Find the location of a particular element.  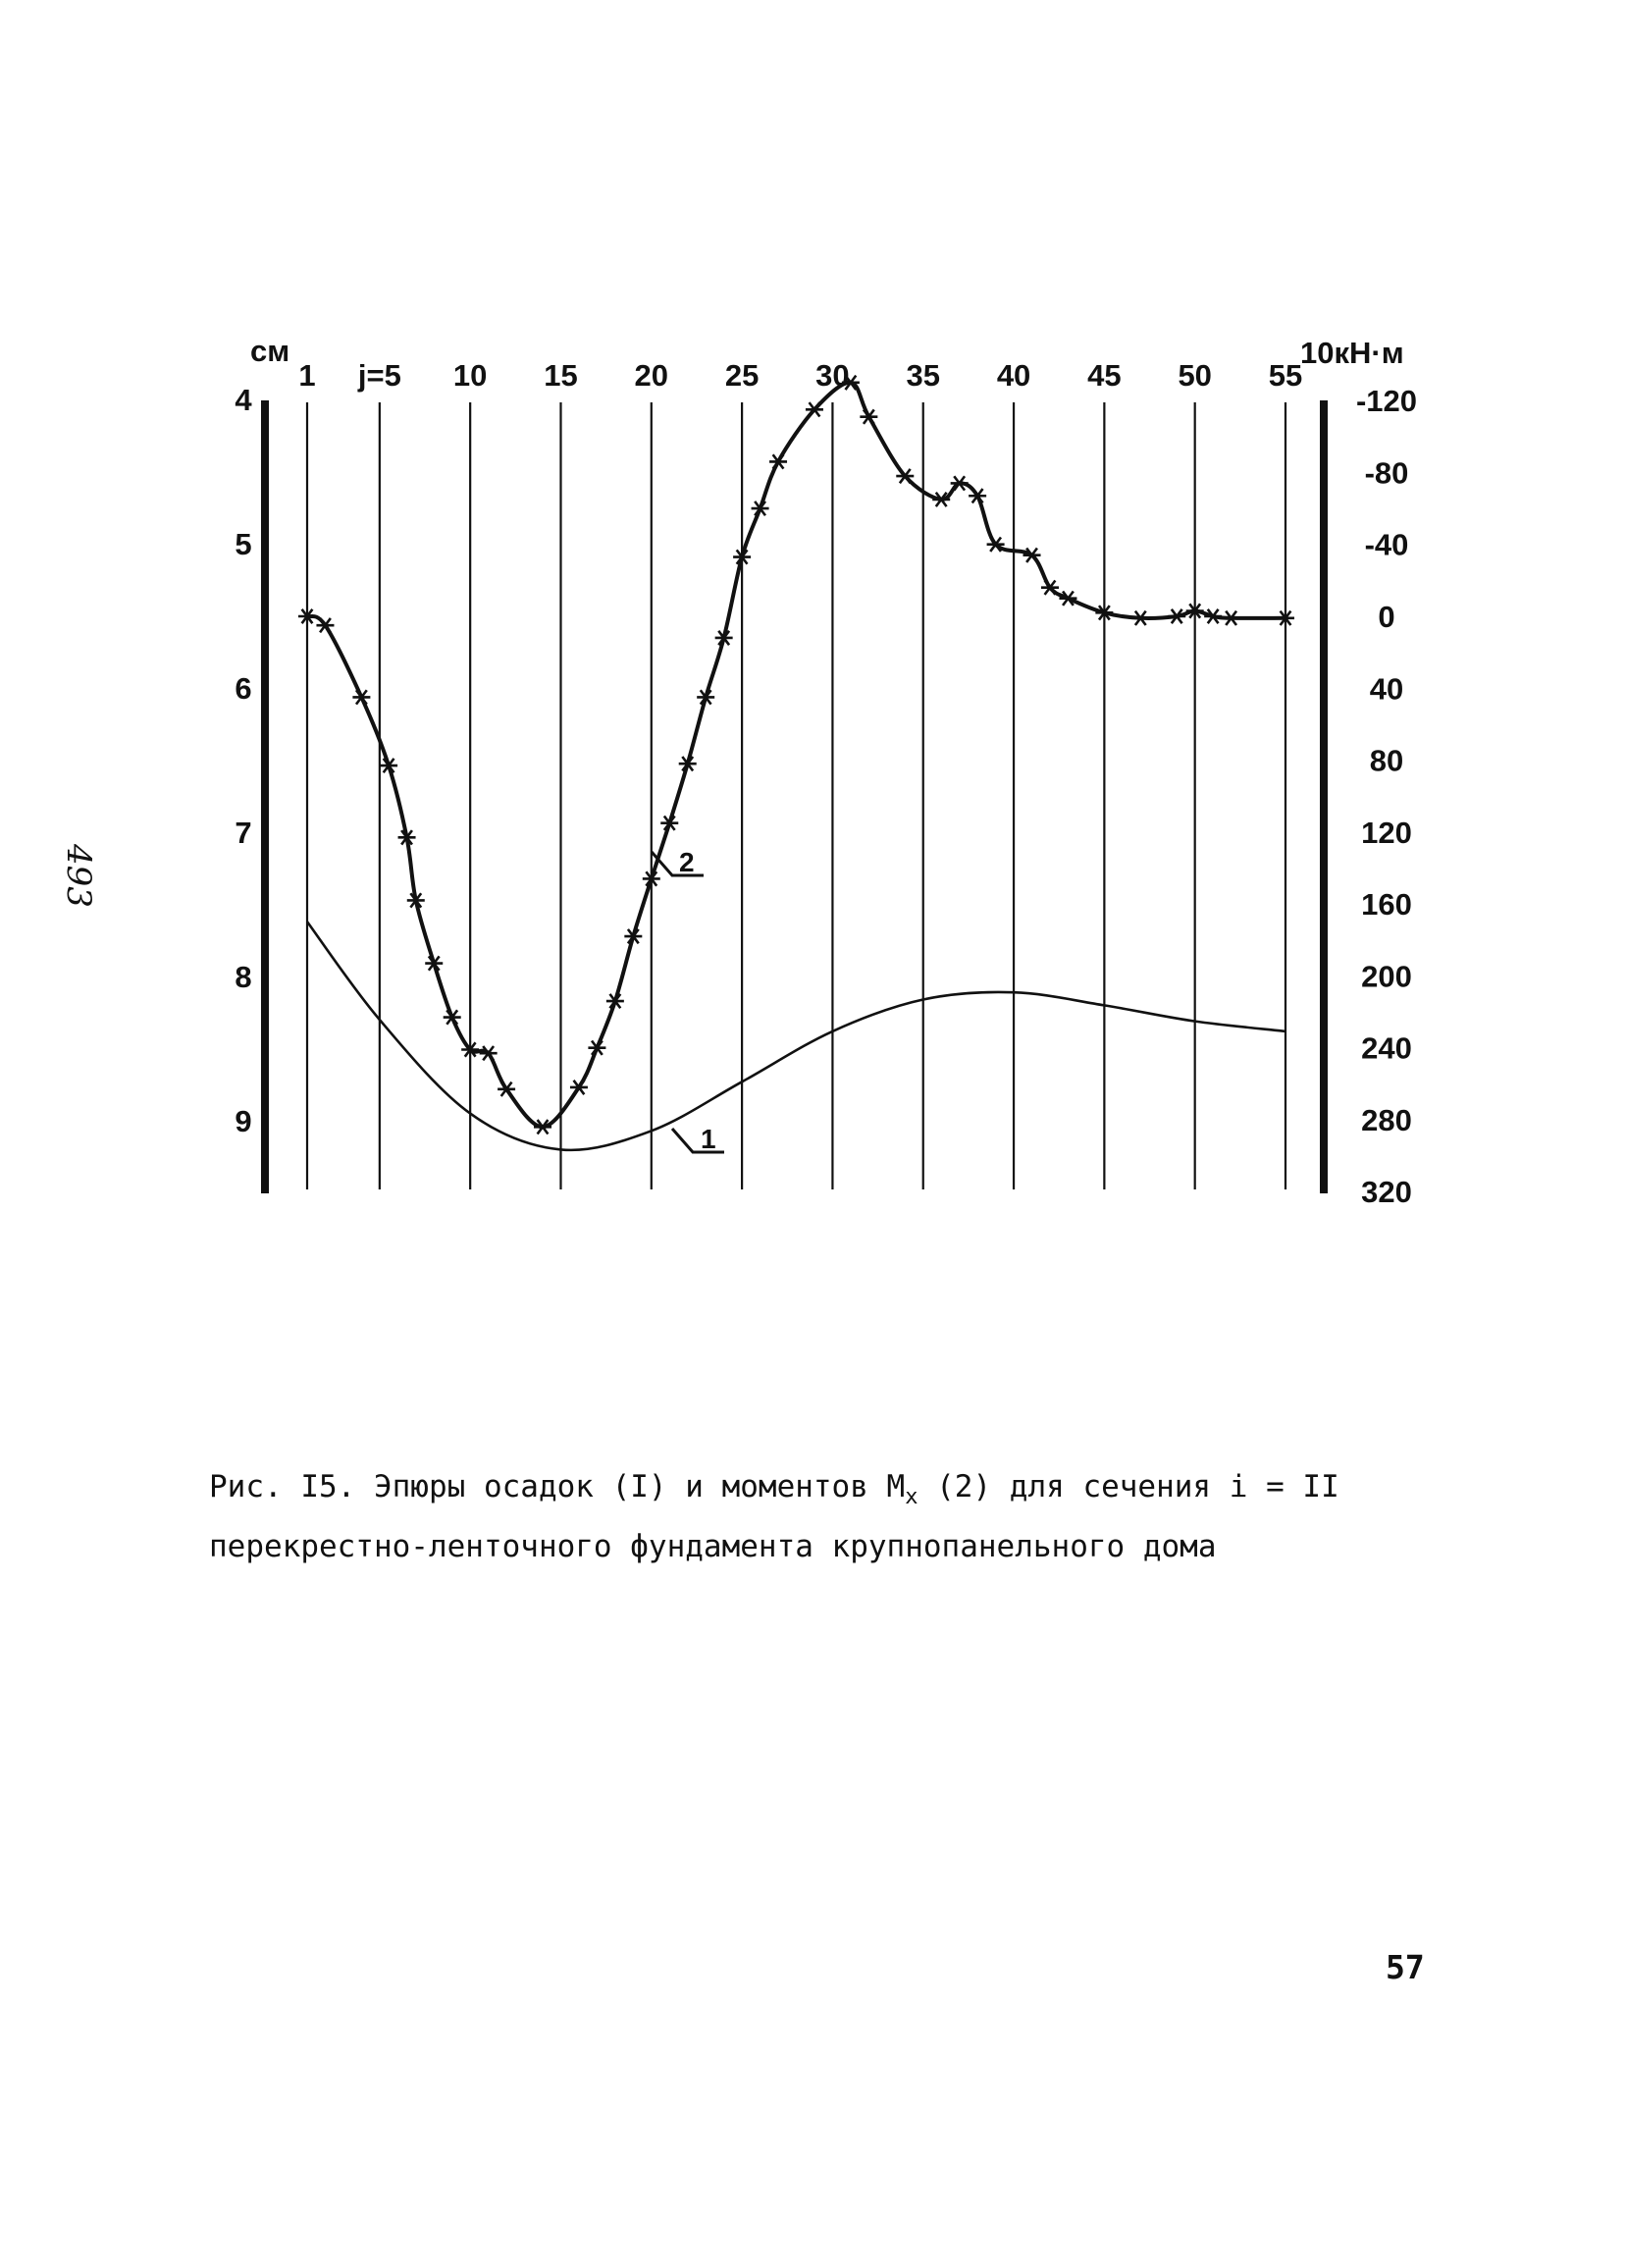

left-tick-label: 9 is located at coordinates (243, 1121).